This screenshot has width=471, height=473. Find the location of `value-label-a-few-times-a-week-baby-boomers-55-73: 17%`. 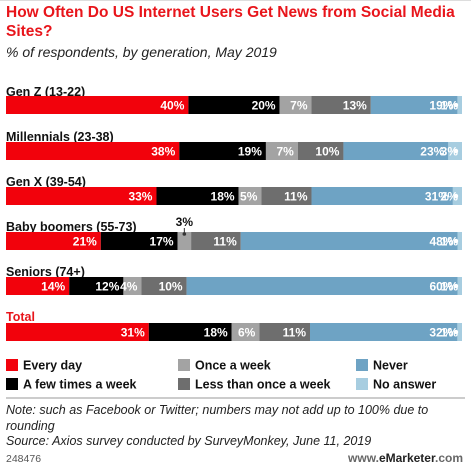

value-label-a-few-times-a-week-baby-boomers-55-73: 17% is located at coordinates (162, 242).